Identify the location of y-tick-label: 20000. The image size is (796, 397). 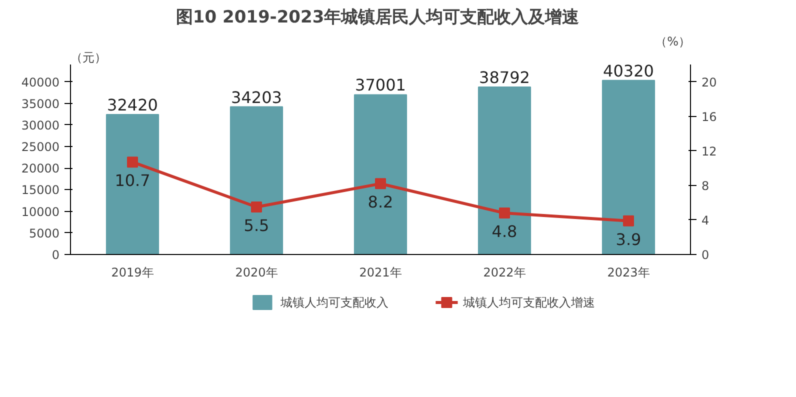
(40, 169).